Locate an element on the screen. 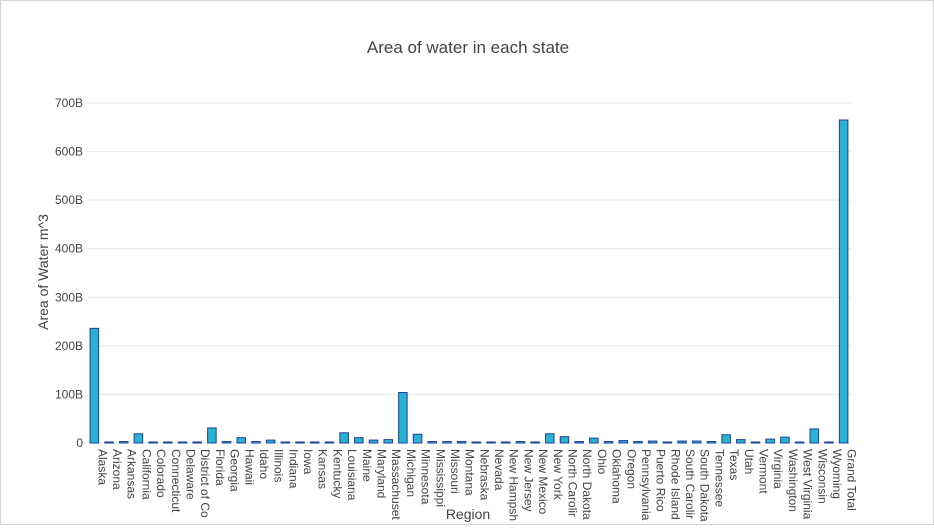 The image size is (934, 529). y-tick-label: 200B is located at coordinates (69, 346).